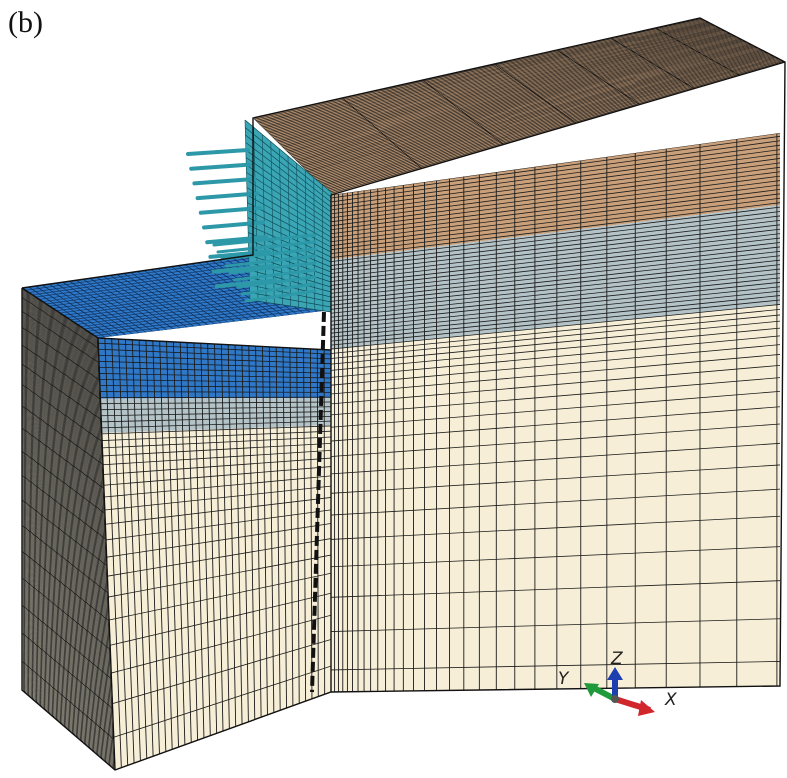 Image resolution: width=787 pixels, height=778 pixels. Describe the element at coordinates (617, 682) in the screenshot. I see `coordinate-axes-triad: X Y Z` at that location.